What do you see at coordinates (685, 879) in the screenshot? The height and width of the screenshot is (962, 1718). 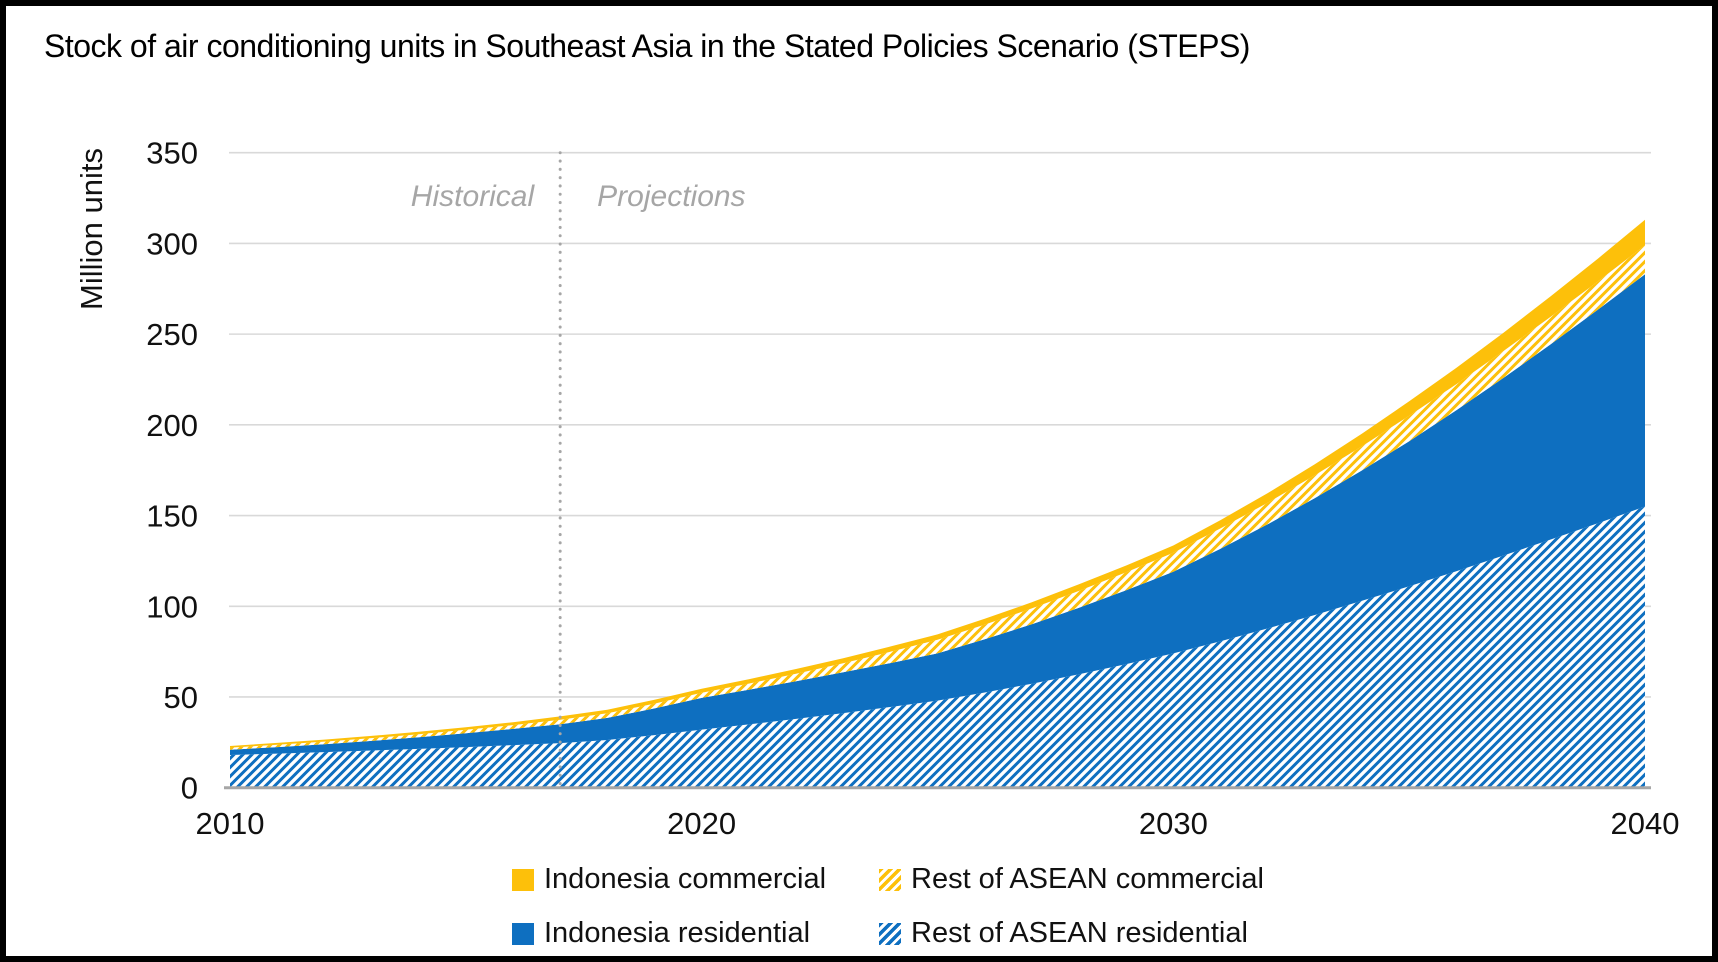 I see `legend-label: Indonesia commercial` at bounding box center [685, 879].